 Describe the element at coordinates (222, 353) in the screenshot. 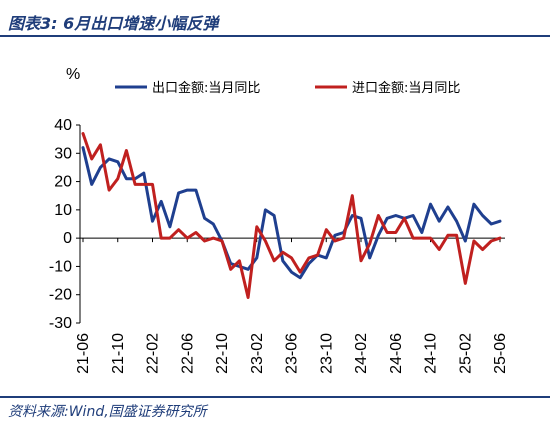

I see `x-tick-label: 22-10` at that location.